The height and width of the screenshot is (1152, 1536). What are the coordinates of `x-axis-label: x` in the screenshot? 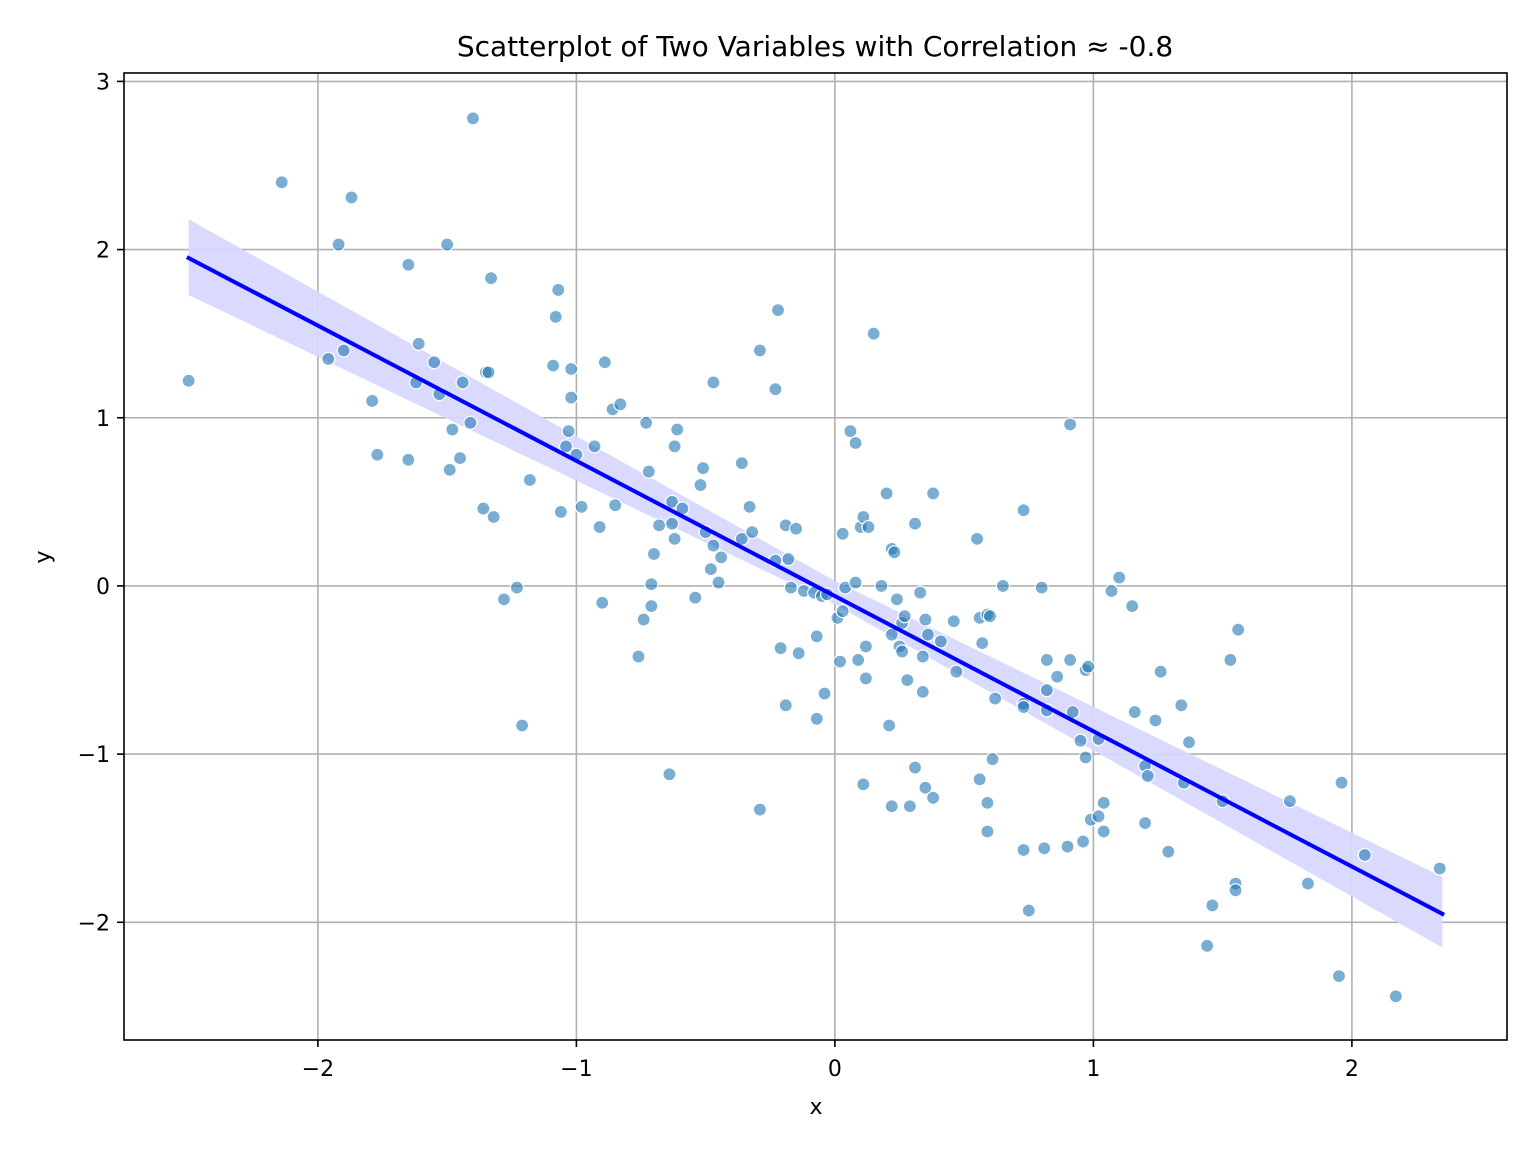 It's located at (815, 1107).